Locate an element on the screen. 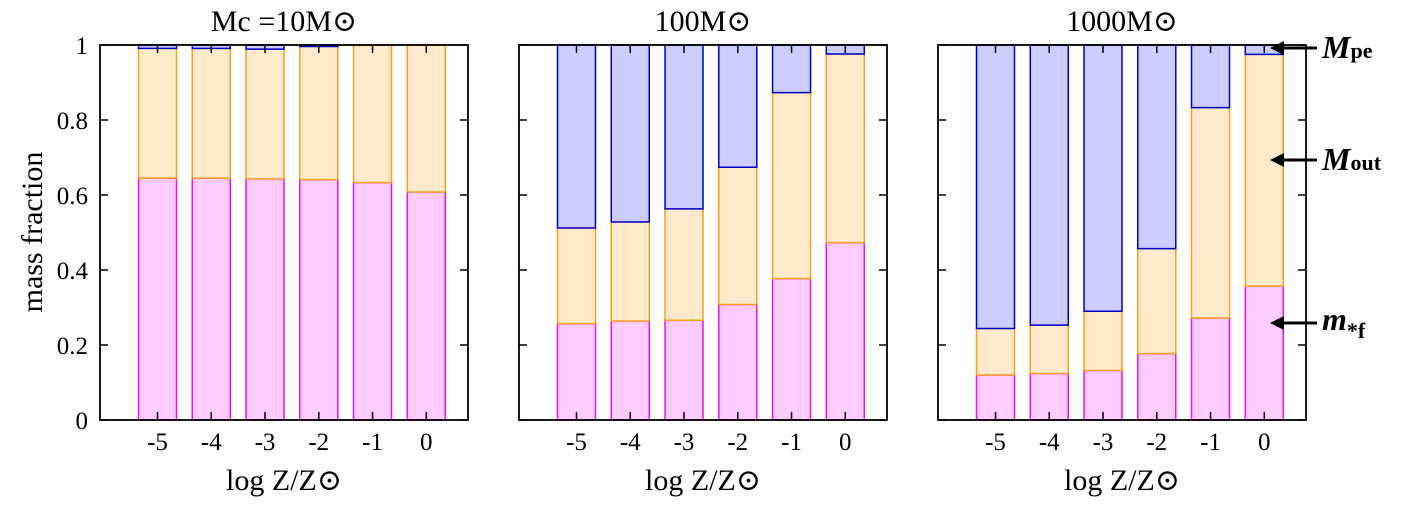 Image resolution: width=1427 pixels, height=505 pixels. panel-title: 1000M⊙ is located at coordinates (1122, 21).